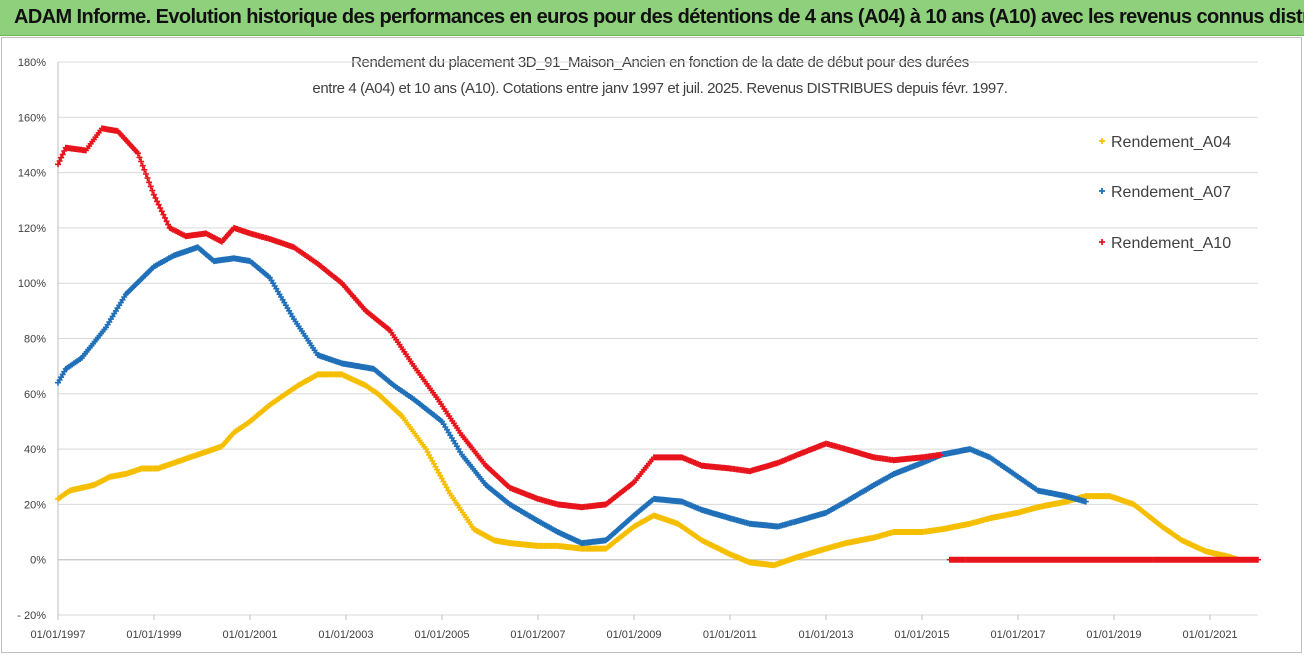 The width and height of the screenshot is (1304, 655). Describe the element at coordinates (31, 616) in the screenshot. I see `y-tick-label: - 20%` at that location.